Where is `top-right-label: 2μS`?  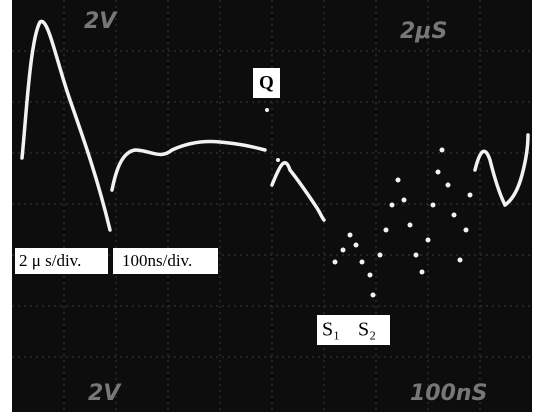 top-right-label: 2μS is located at coordinates (423, 31).